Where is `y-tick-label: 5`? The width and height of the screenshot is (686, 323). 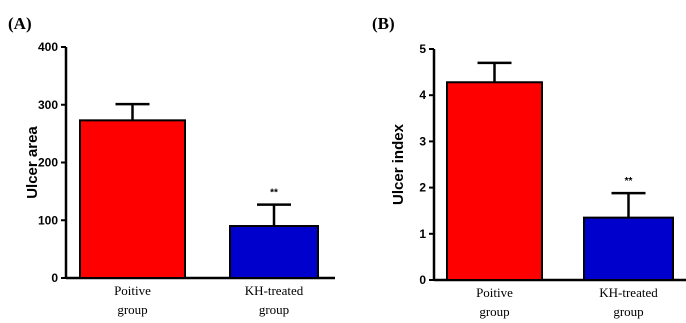 y-tick-label: 5 is located at coordinates (422, 49).